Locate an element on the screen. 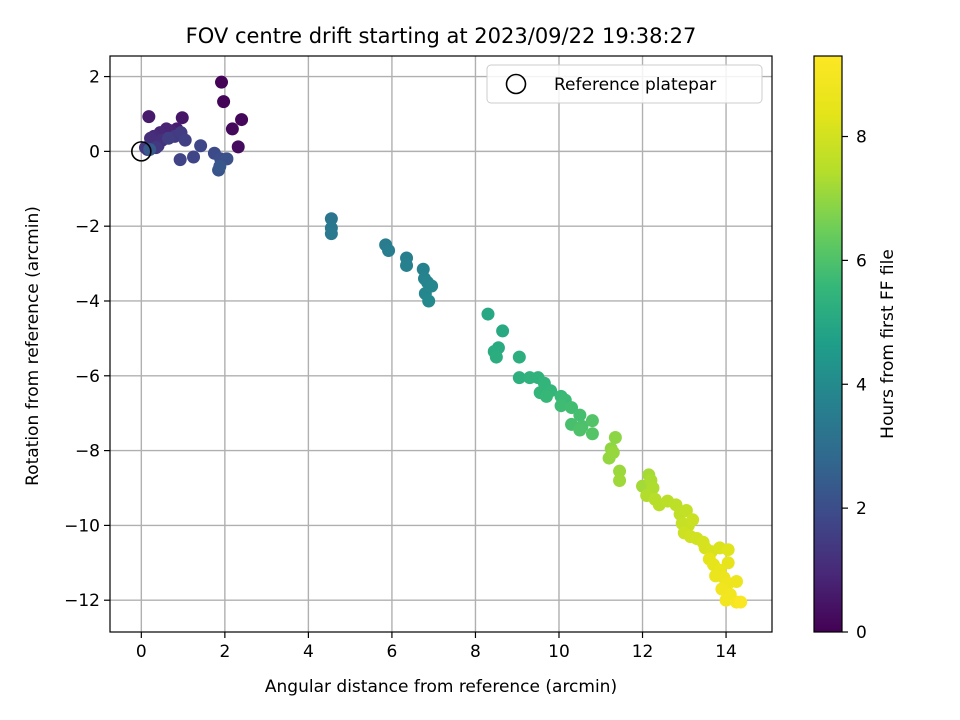  y-tick-label: −8 is located at coordinates (87, 452).